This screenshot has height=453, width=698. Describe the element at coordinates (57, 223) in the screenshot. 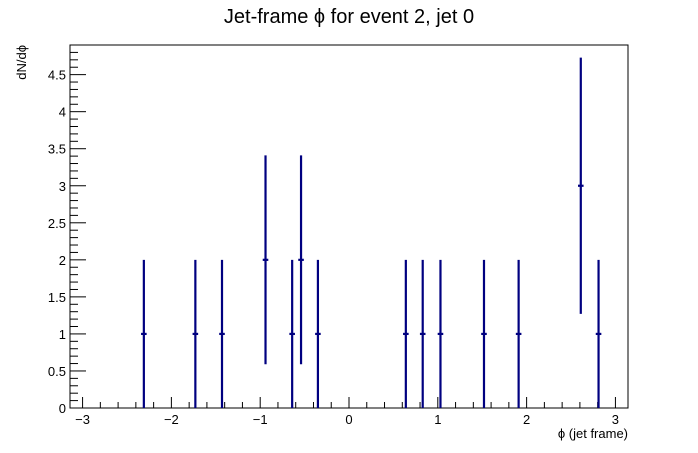

I see `y-tick-label: 2.5` at that location.